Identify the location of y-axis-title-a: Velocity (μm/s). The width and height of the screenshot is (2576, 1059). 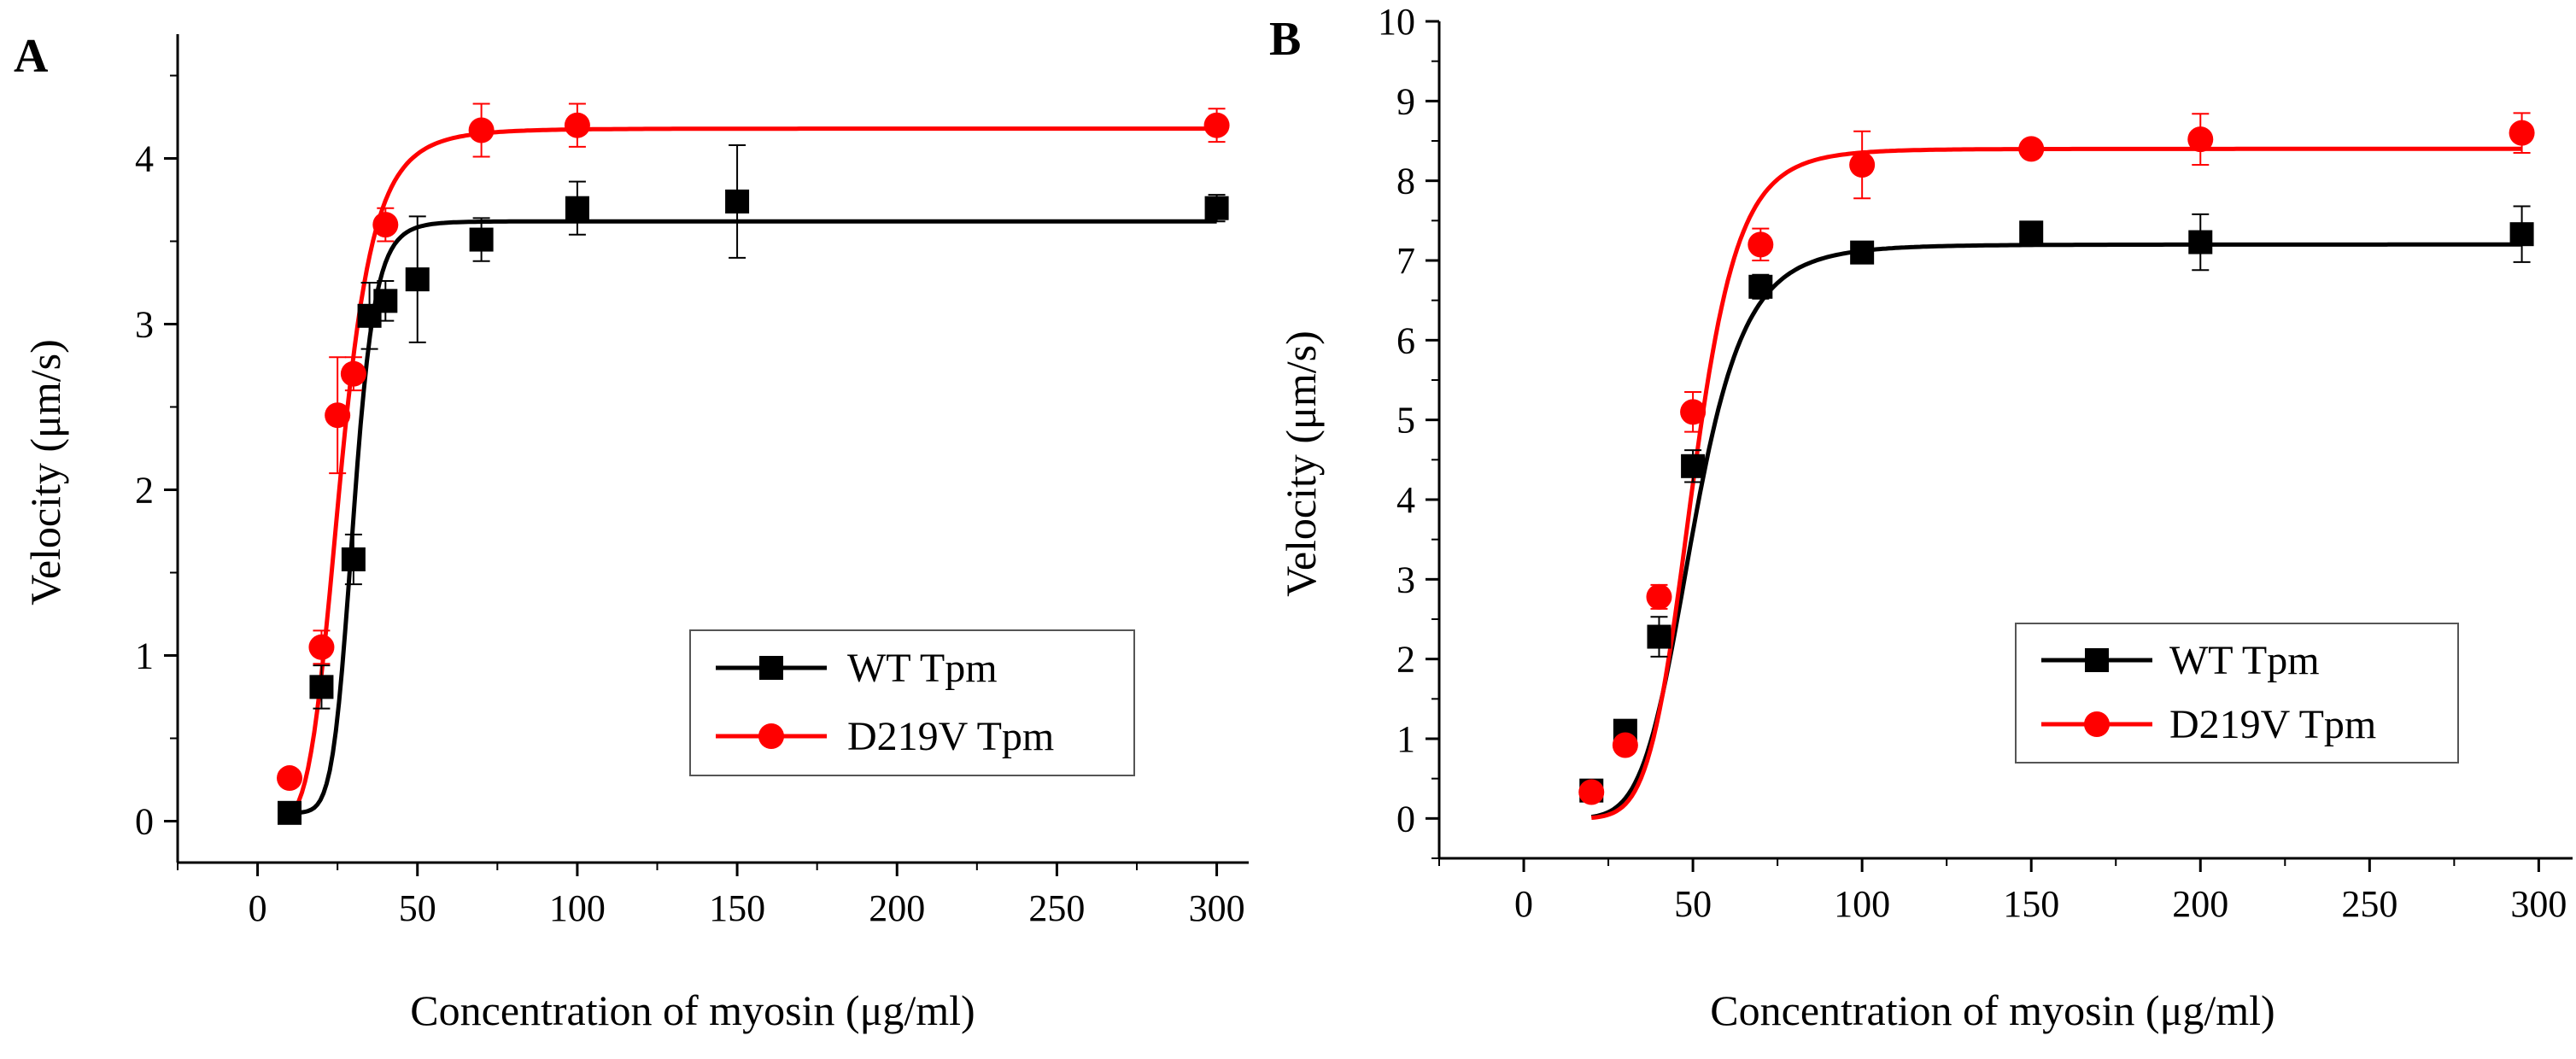
(45, 472).